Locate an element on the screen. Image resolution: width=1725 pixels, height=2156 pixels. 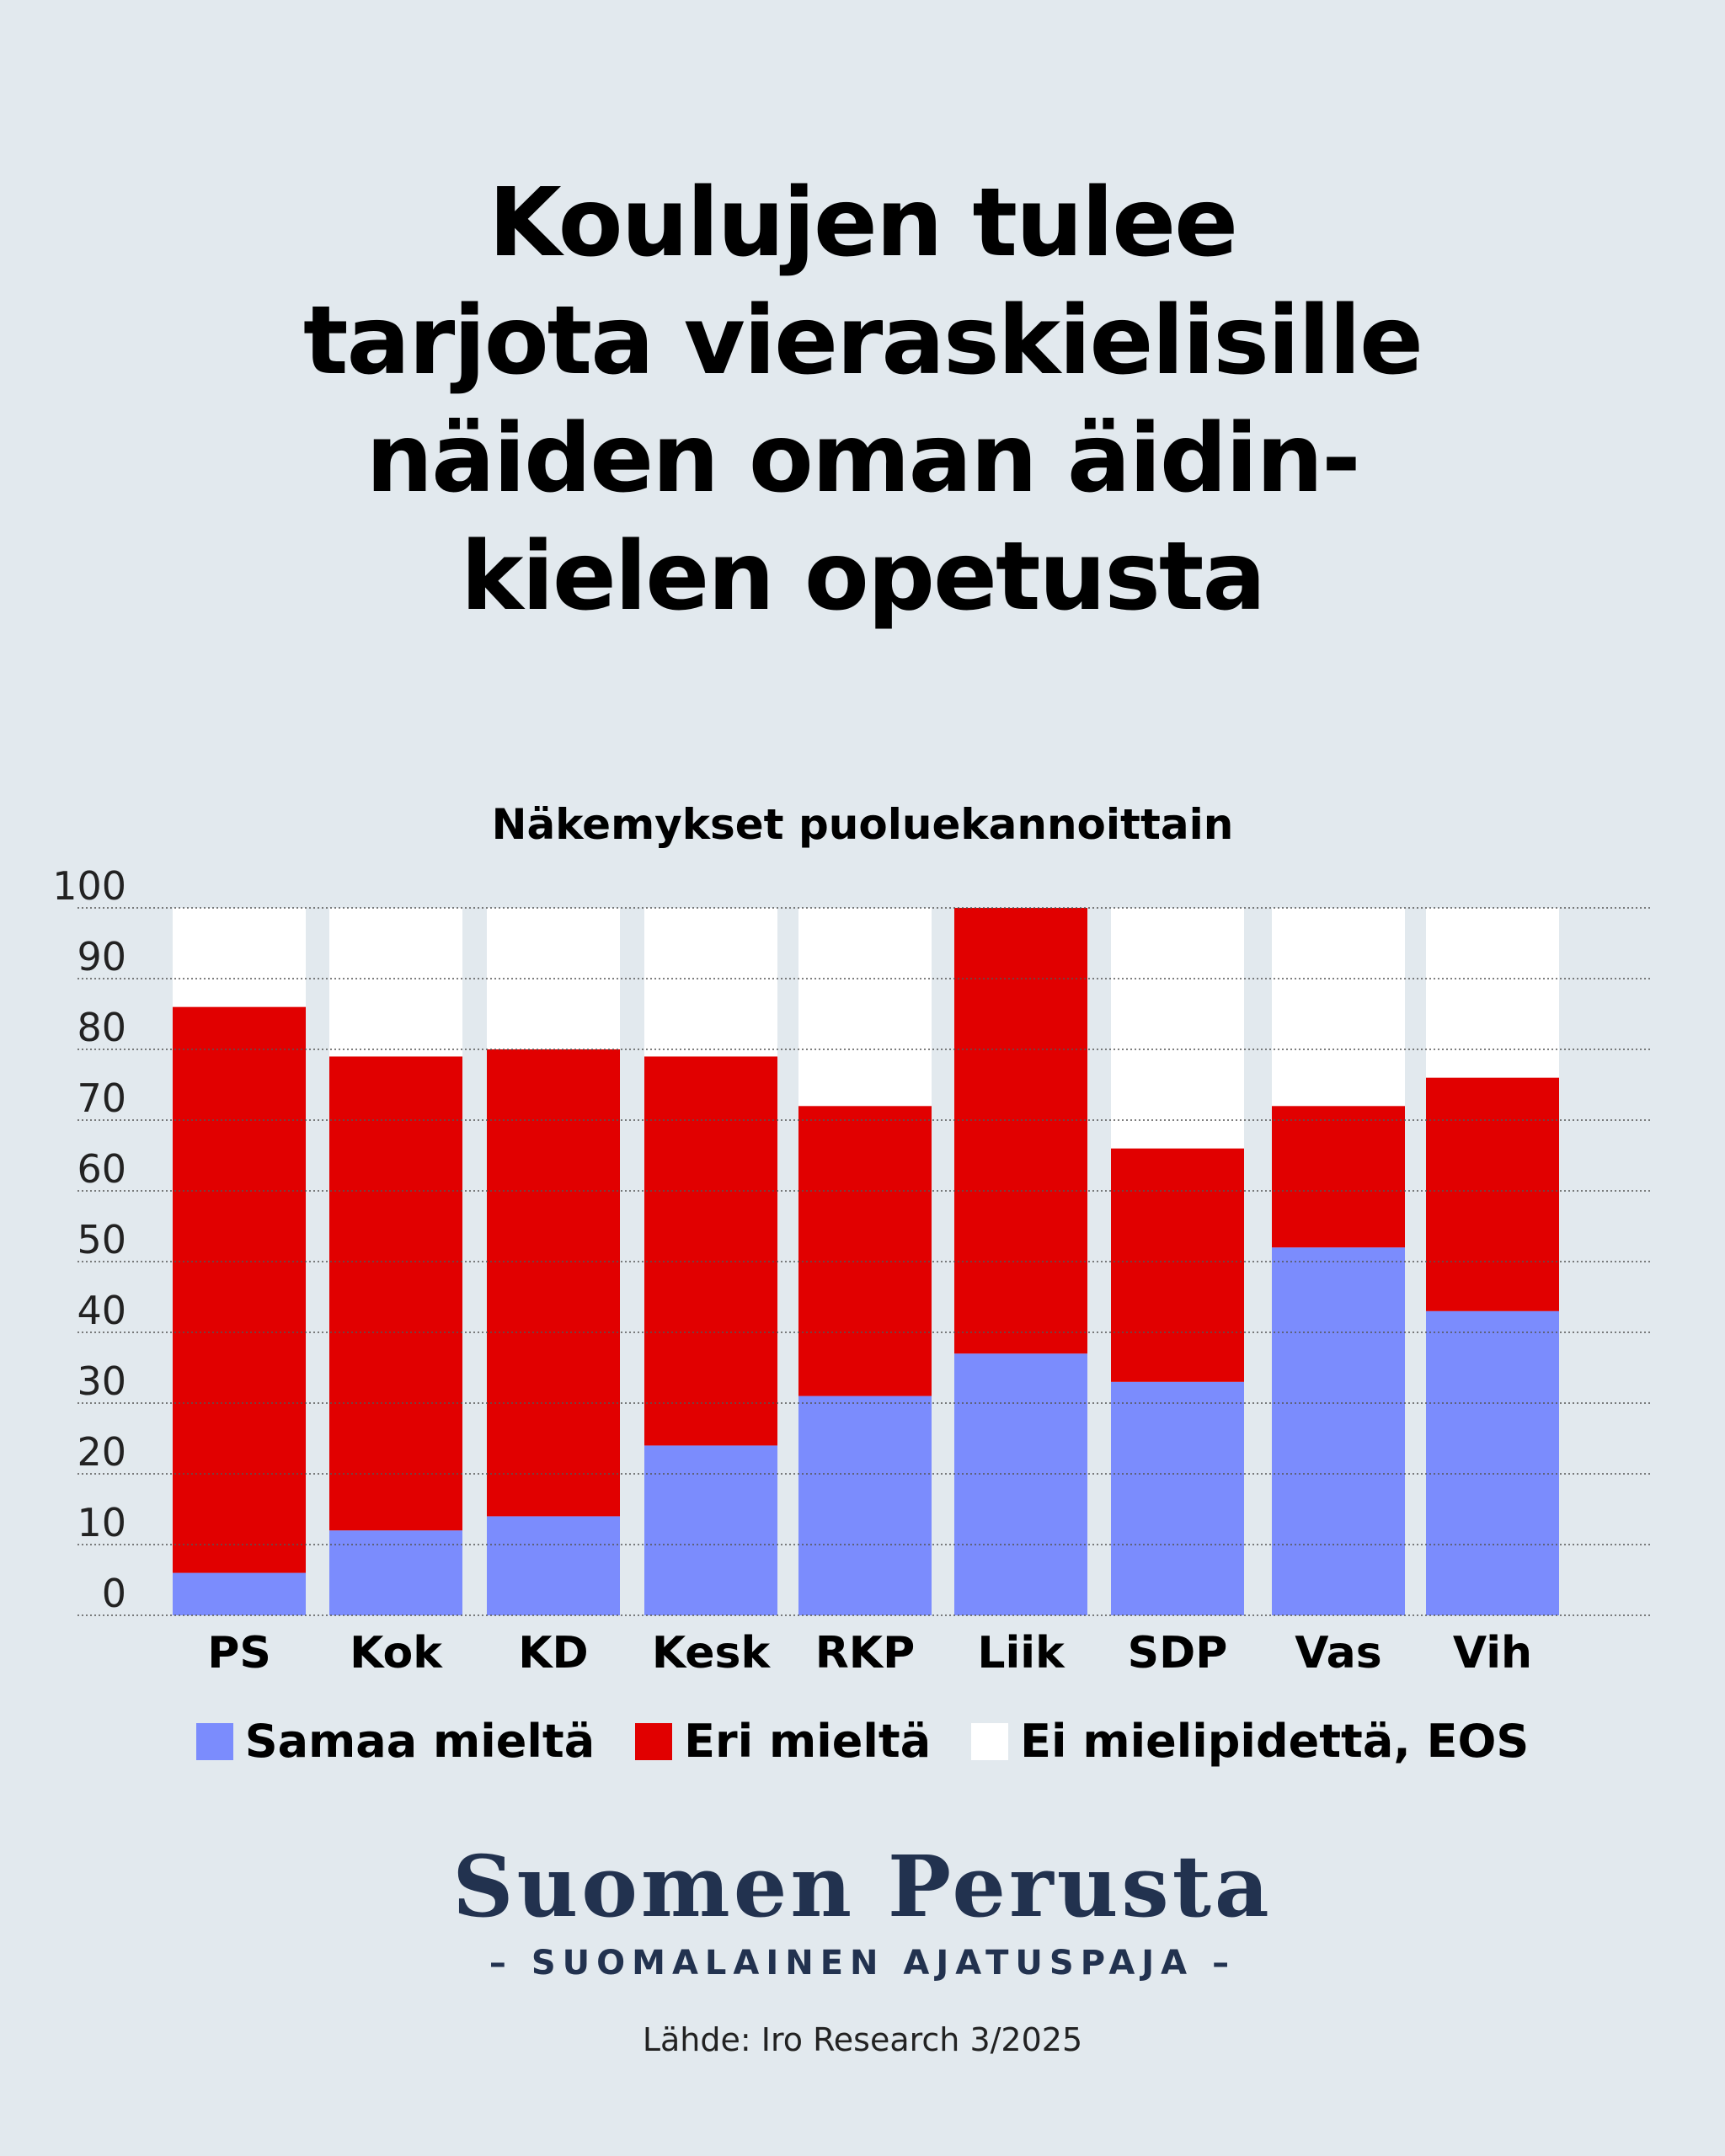
y-tick-label-90: 90 is located at coordinates (101, 956).